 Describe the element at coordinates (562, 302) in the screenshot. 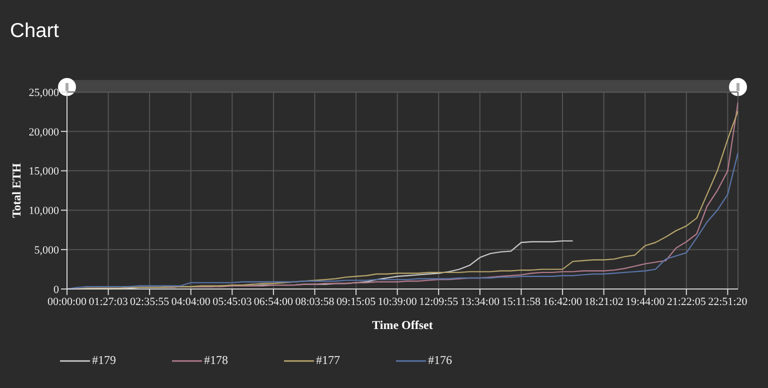

I see `x-tick-label: 16:42:00` at that location.